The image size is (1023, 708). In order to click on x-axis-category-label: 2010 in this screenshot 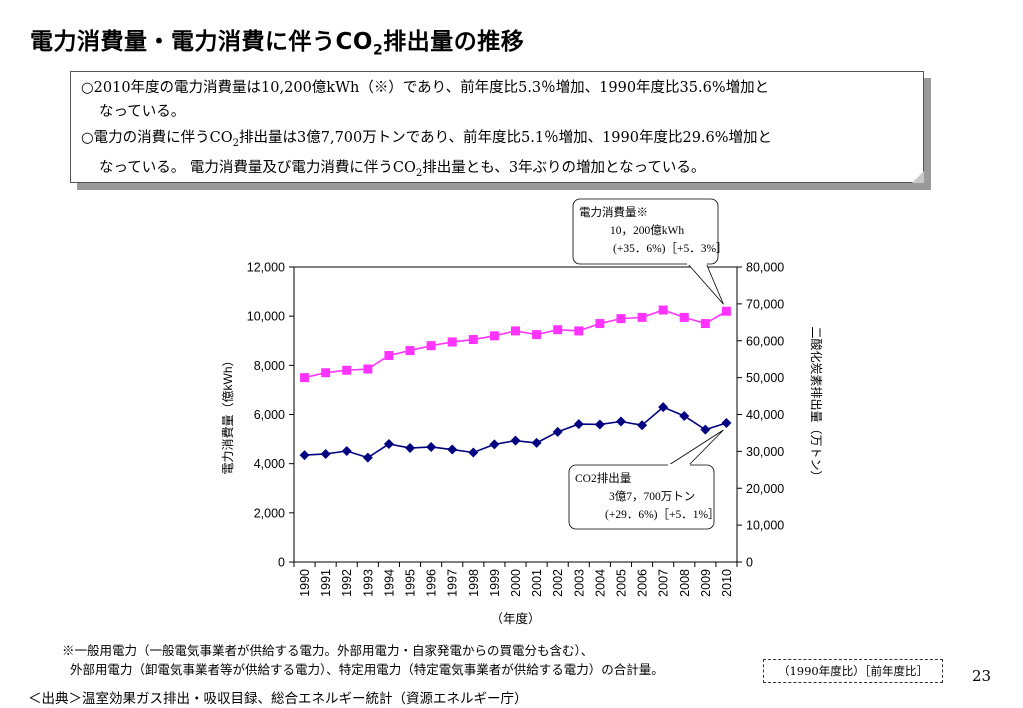, I will do `click(727, 583)`.